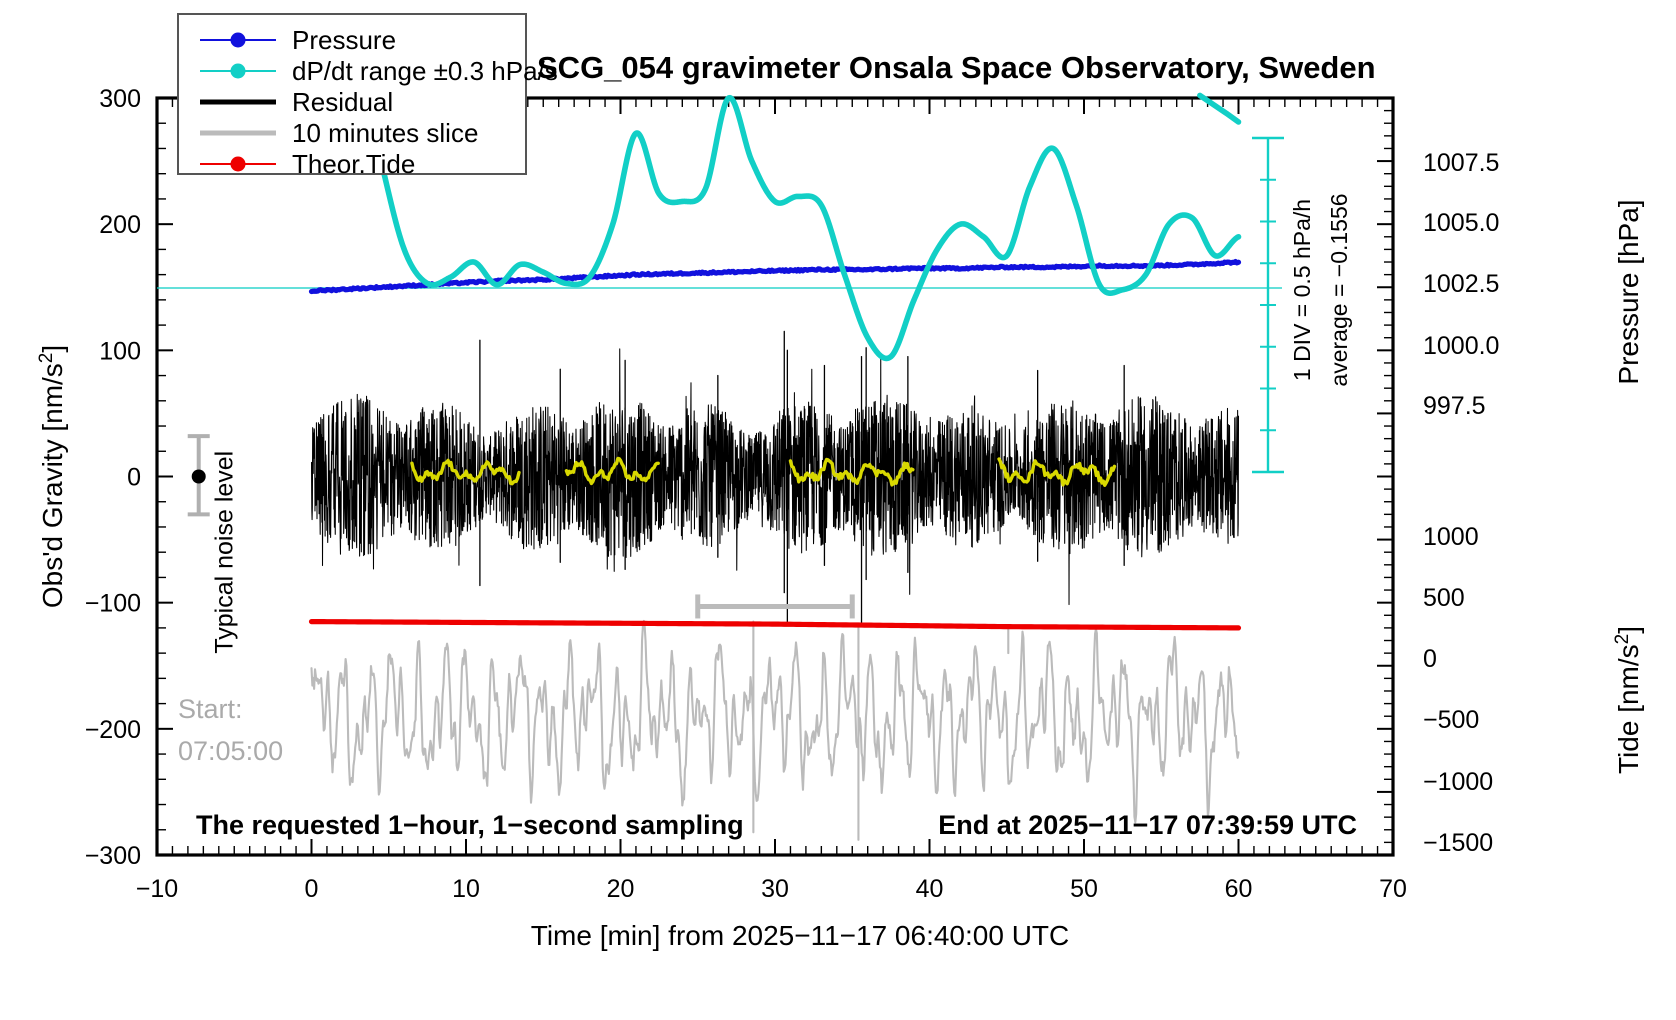 The width and height of the screenshot is (1676, 1020). What do you see at coordinates (425, 71) in the screenshot?
I see `legend-label-1: dP/dt range ±0.3 hPa/s` at bounding box center [425, 71].